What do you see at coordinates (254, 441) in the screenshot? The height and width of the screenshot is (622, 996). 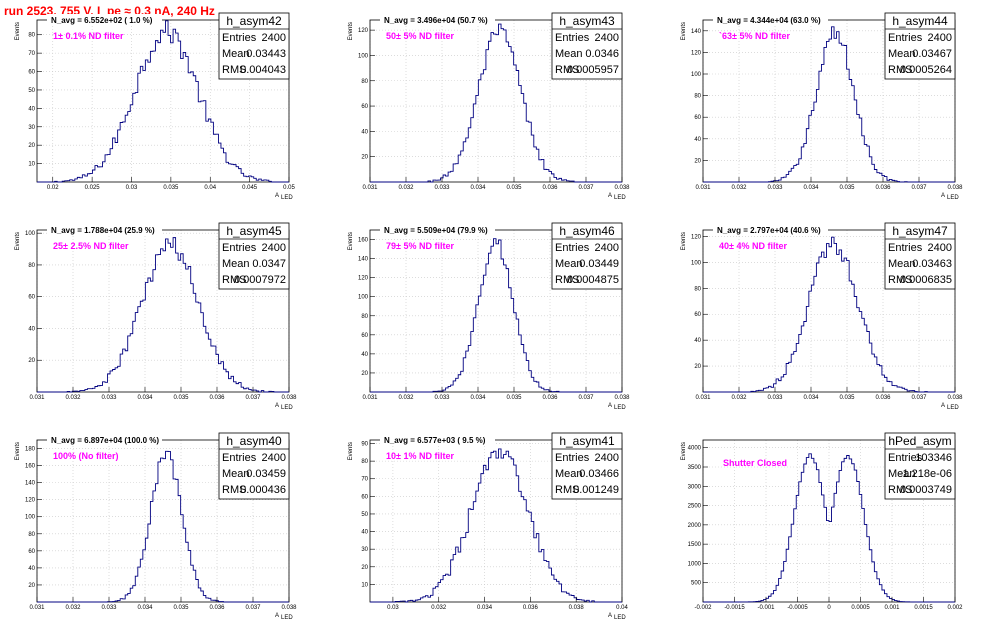 I see `histogram-name: h_asym40` at bounding box center [254, 441].